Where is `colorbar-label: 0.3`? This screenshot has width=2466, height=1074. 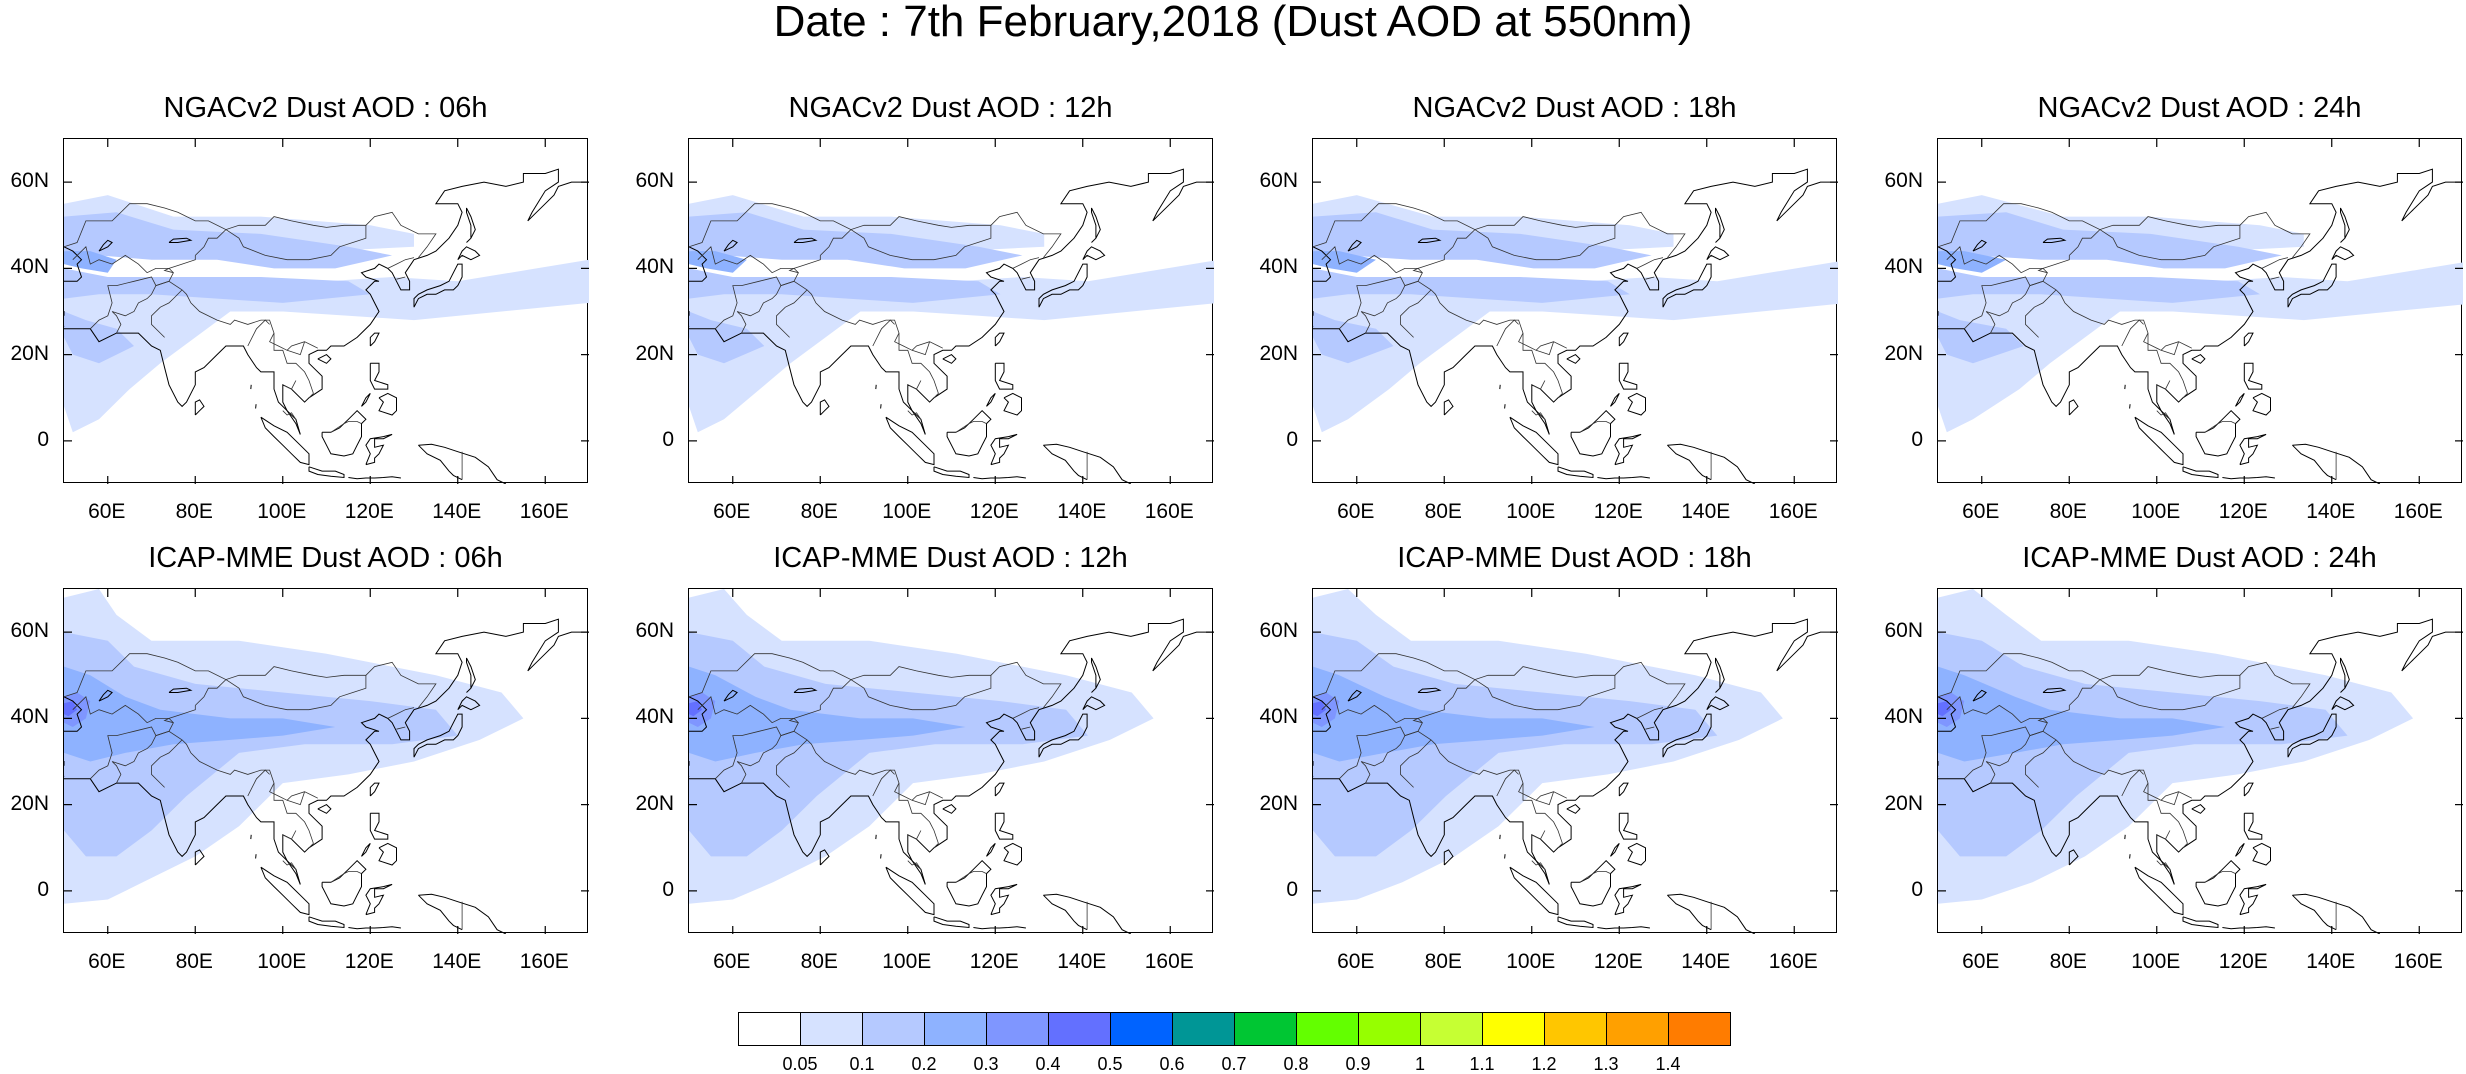
colorbar-label: 0.3 is located at coordinates (985, 1064).